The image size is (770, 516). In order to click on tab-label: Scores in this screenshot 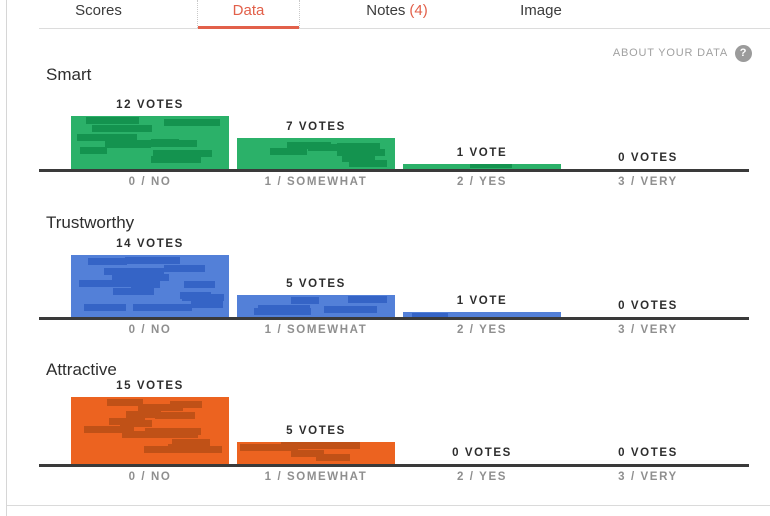, I will do `click(98, 10)`.